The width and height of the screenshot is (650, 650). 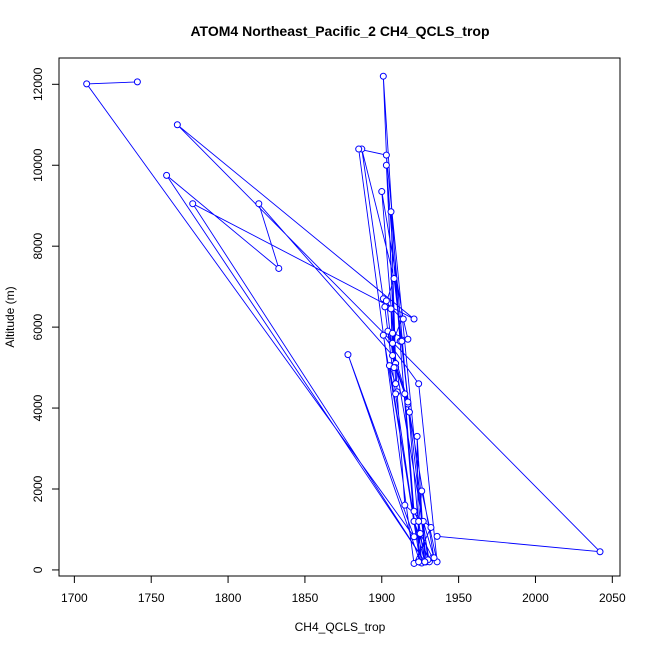 I want to click on x-tick-label: 1950, so click(x=458, y=598).